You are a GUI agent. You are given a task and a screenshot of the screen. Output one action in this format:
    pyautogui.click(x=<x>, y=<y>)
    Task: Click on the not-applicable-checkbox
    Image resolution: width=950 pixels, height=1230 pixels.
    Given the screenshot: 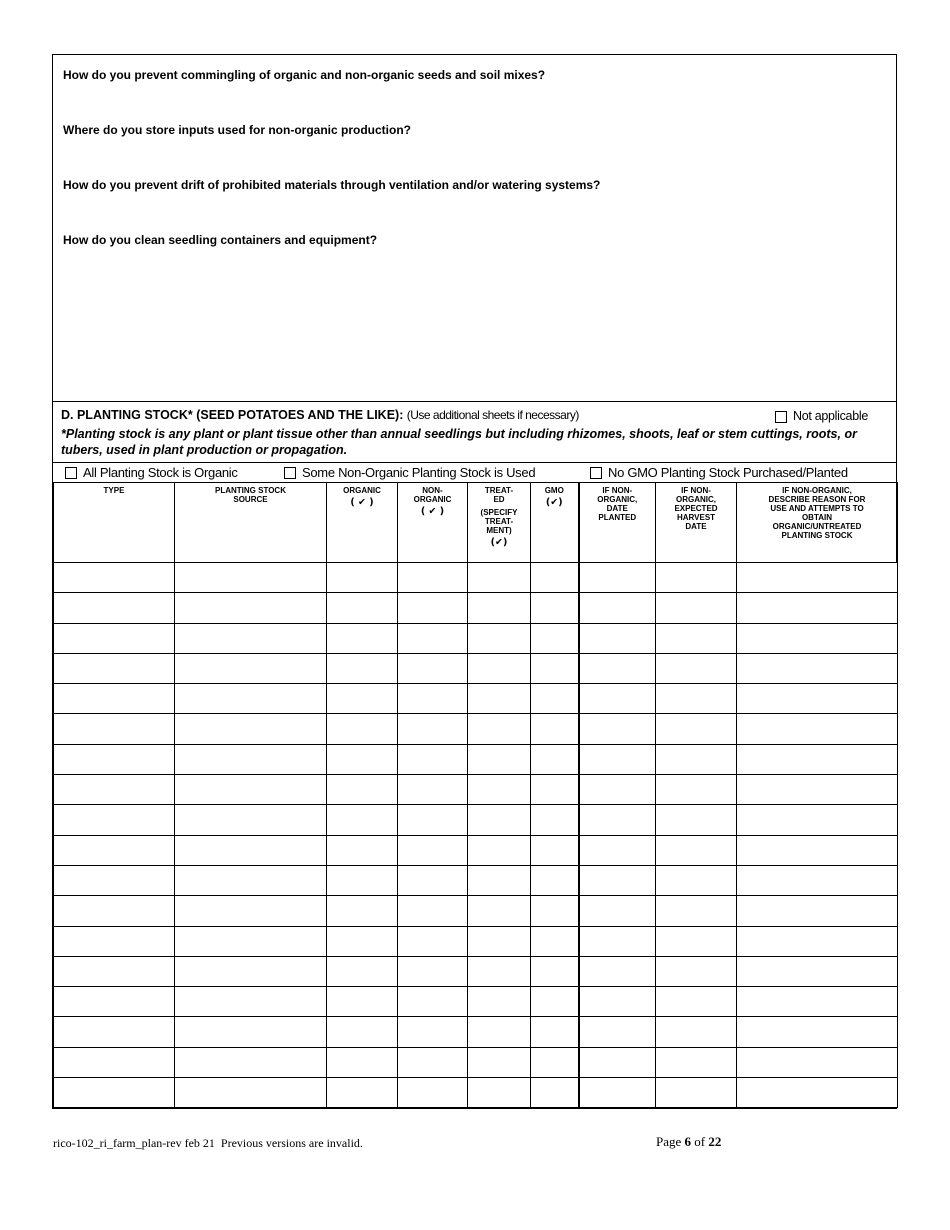 What is the action you would take?
    pyautogui.click(x=780, y=416)
    